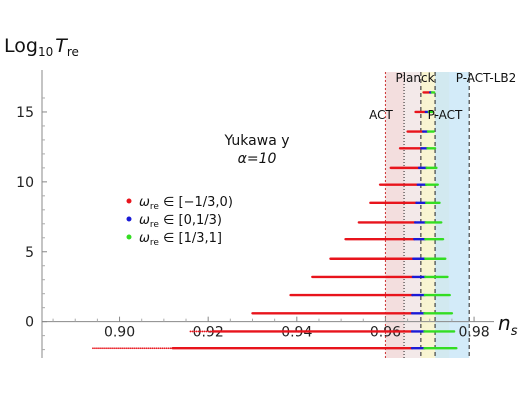 The image size is (532, 411). Describe the element at coordinates (414, 78) in the screenshot. I see `band-label-planck: Planck` at that location.